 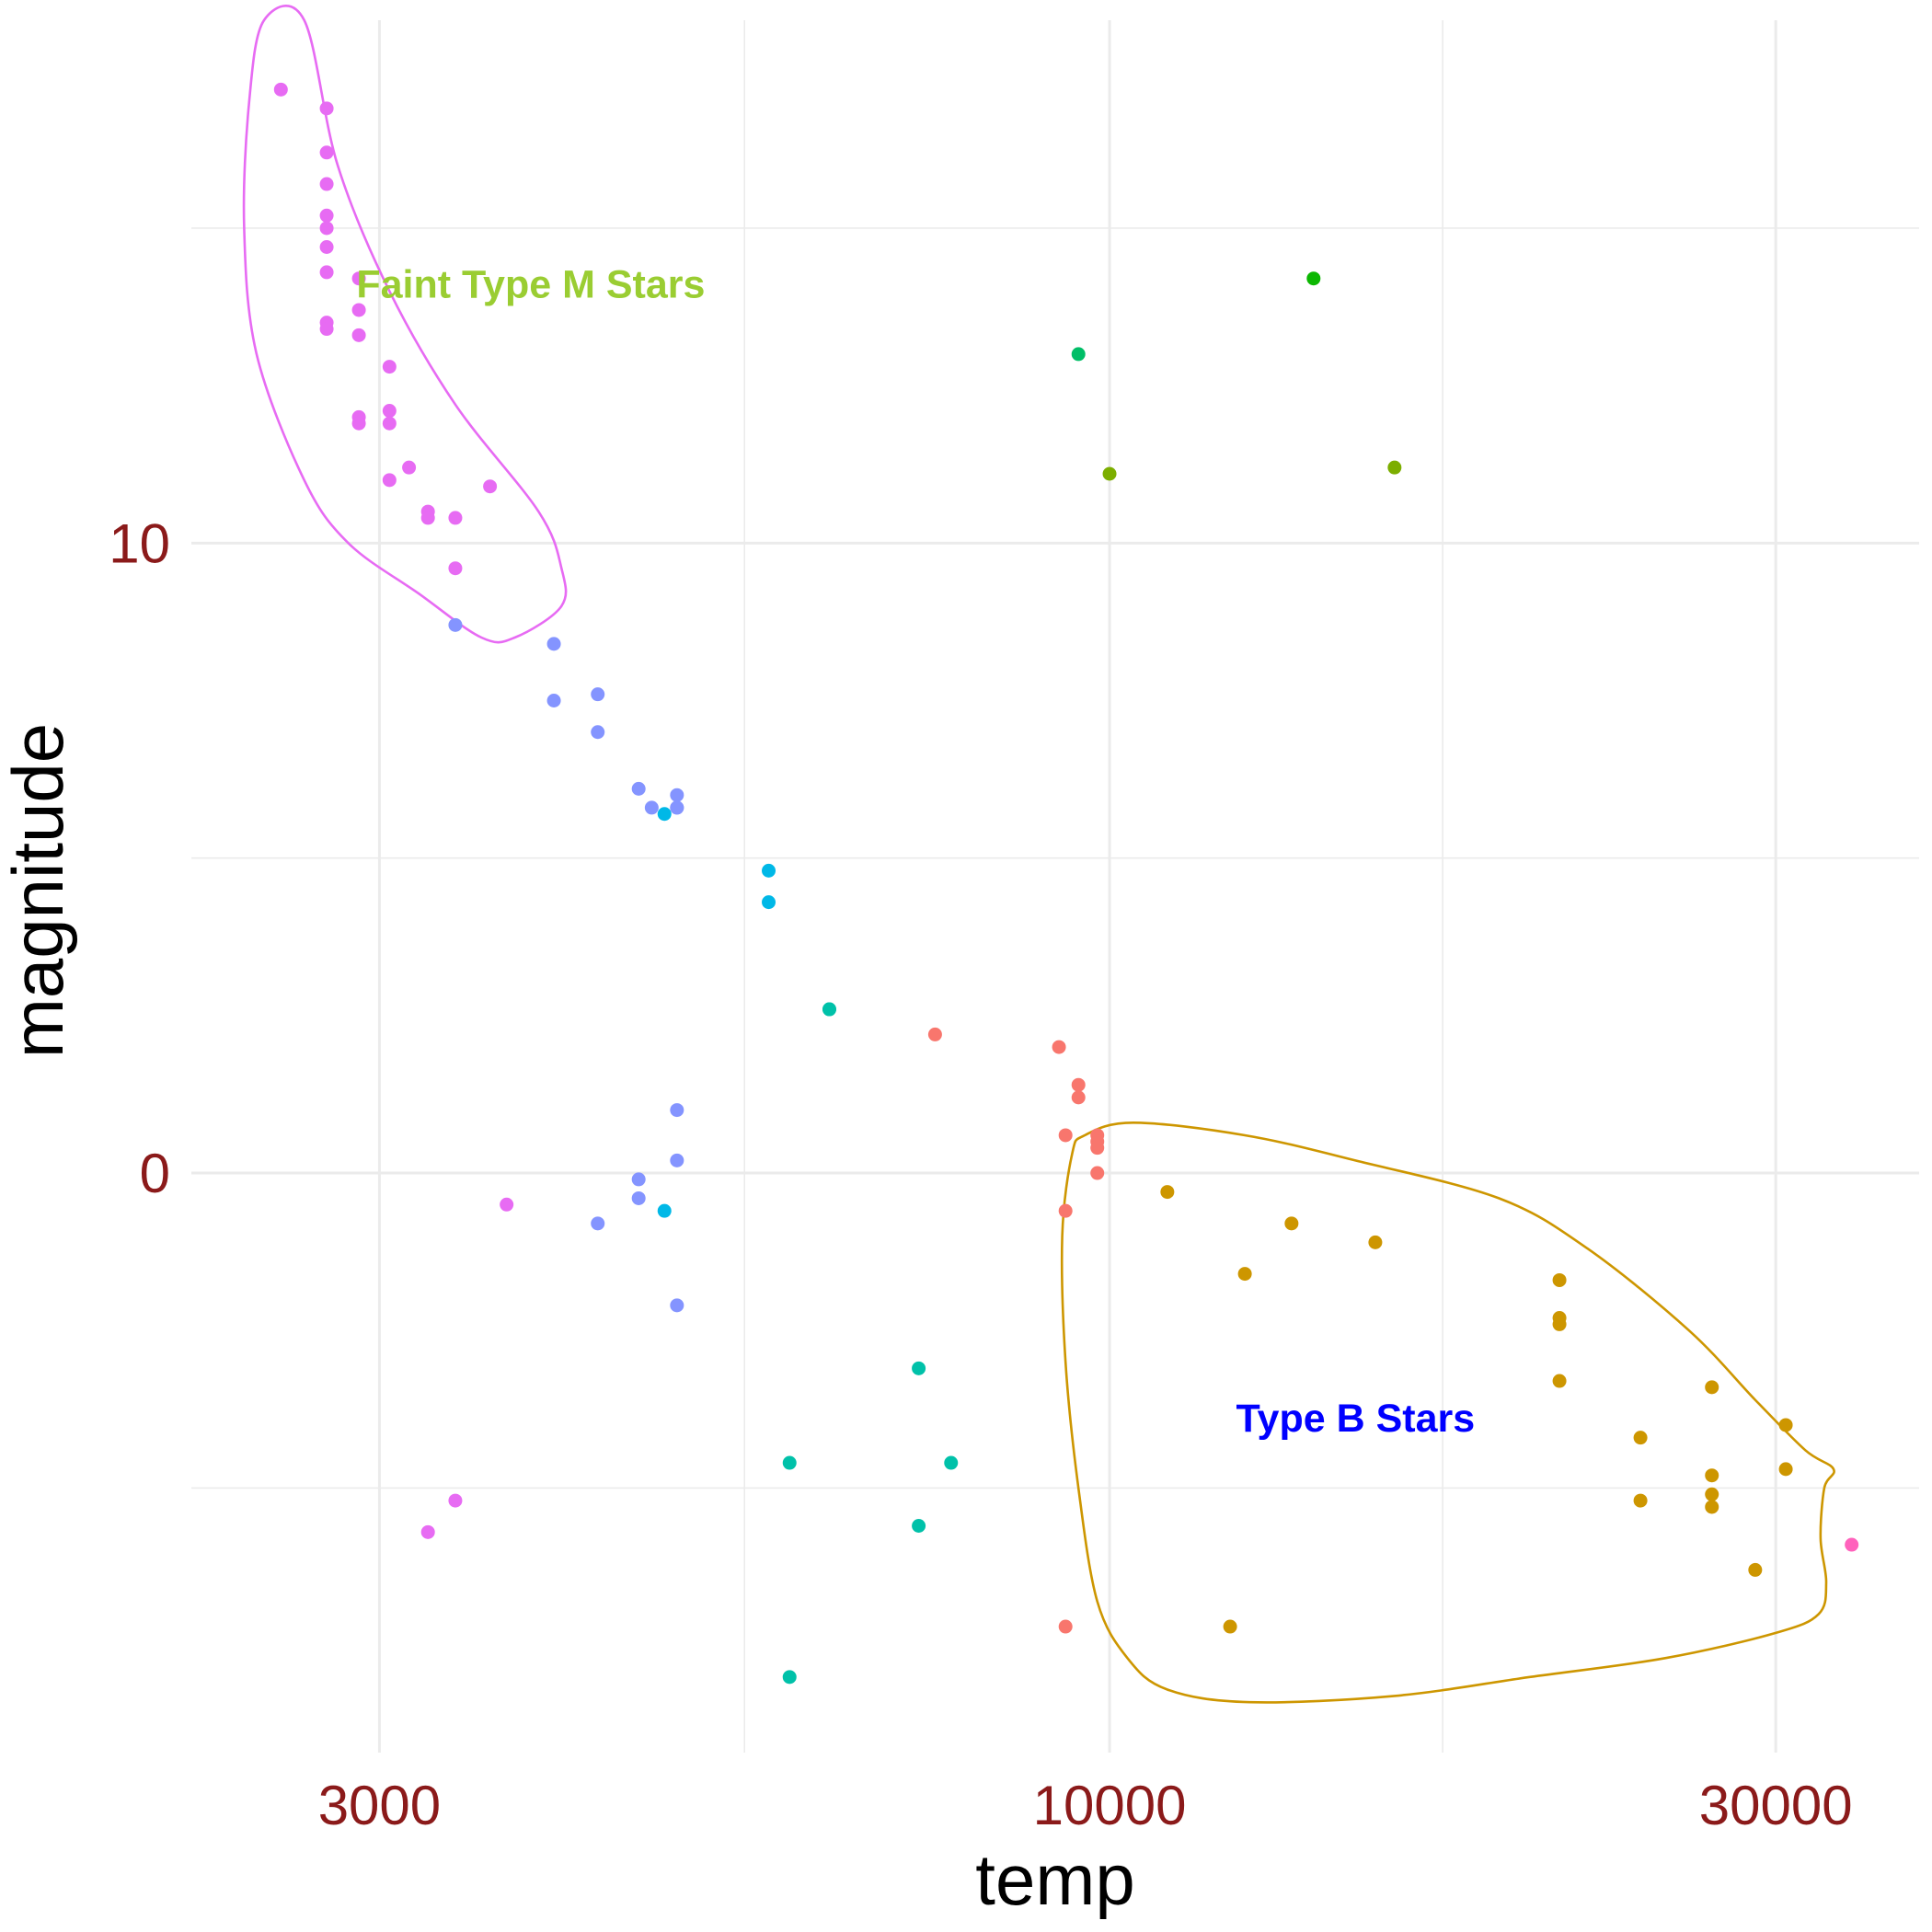 I want to click on y-axis-title: magnitude, so click(x=39, y=890).